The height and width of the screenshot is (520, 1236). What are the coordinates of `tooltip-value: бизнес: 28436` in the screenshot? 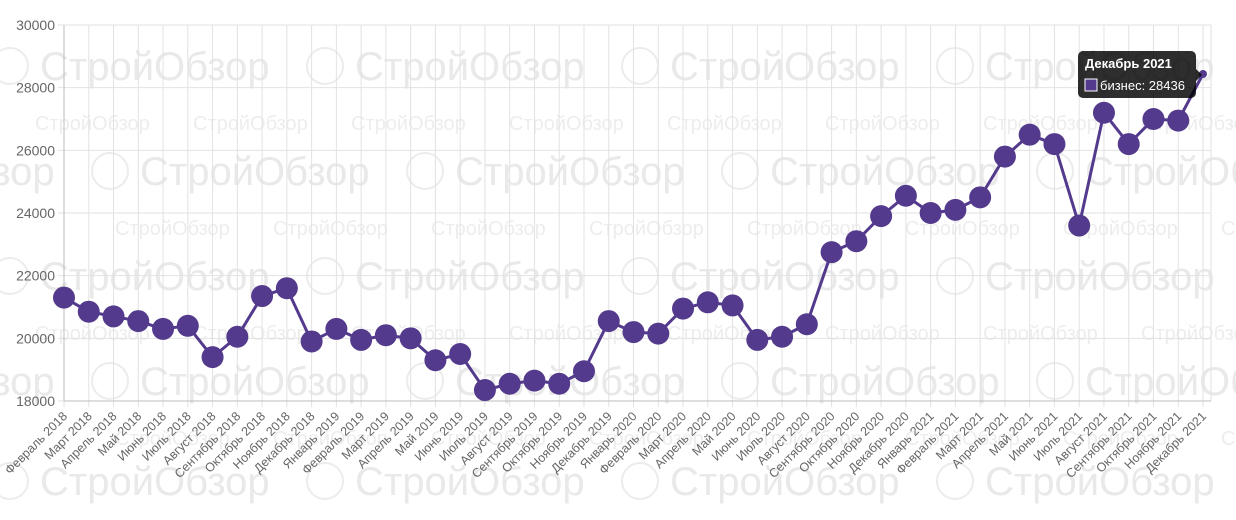 It's located at (1142, 85).